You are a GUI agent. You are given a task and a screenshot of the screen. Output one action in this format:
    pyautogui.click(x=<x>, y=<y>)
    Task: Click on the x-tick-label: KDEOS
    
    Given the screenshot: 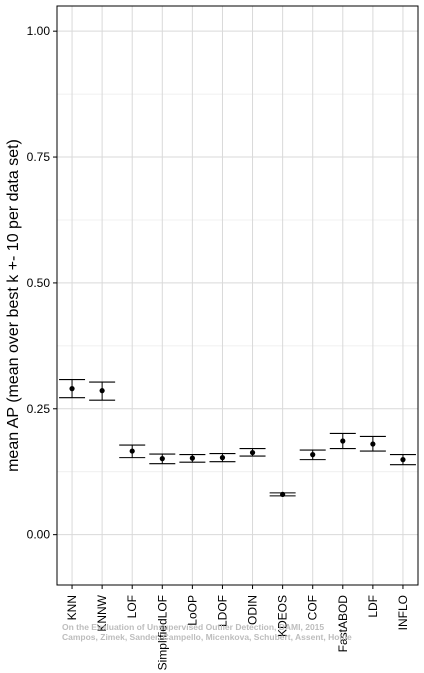 What is the action you would take?
    pyautogui.click(x=283, y=616)
    